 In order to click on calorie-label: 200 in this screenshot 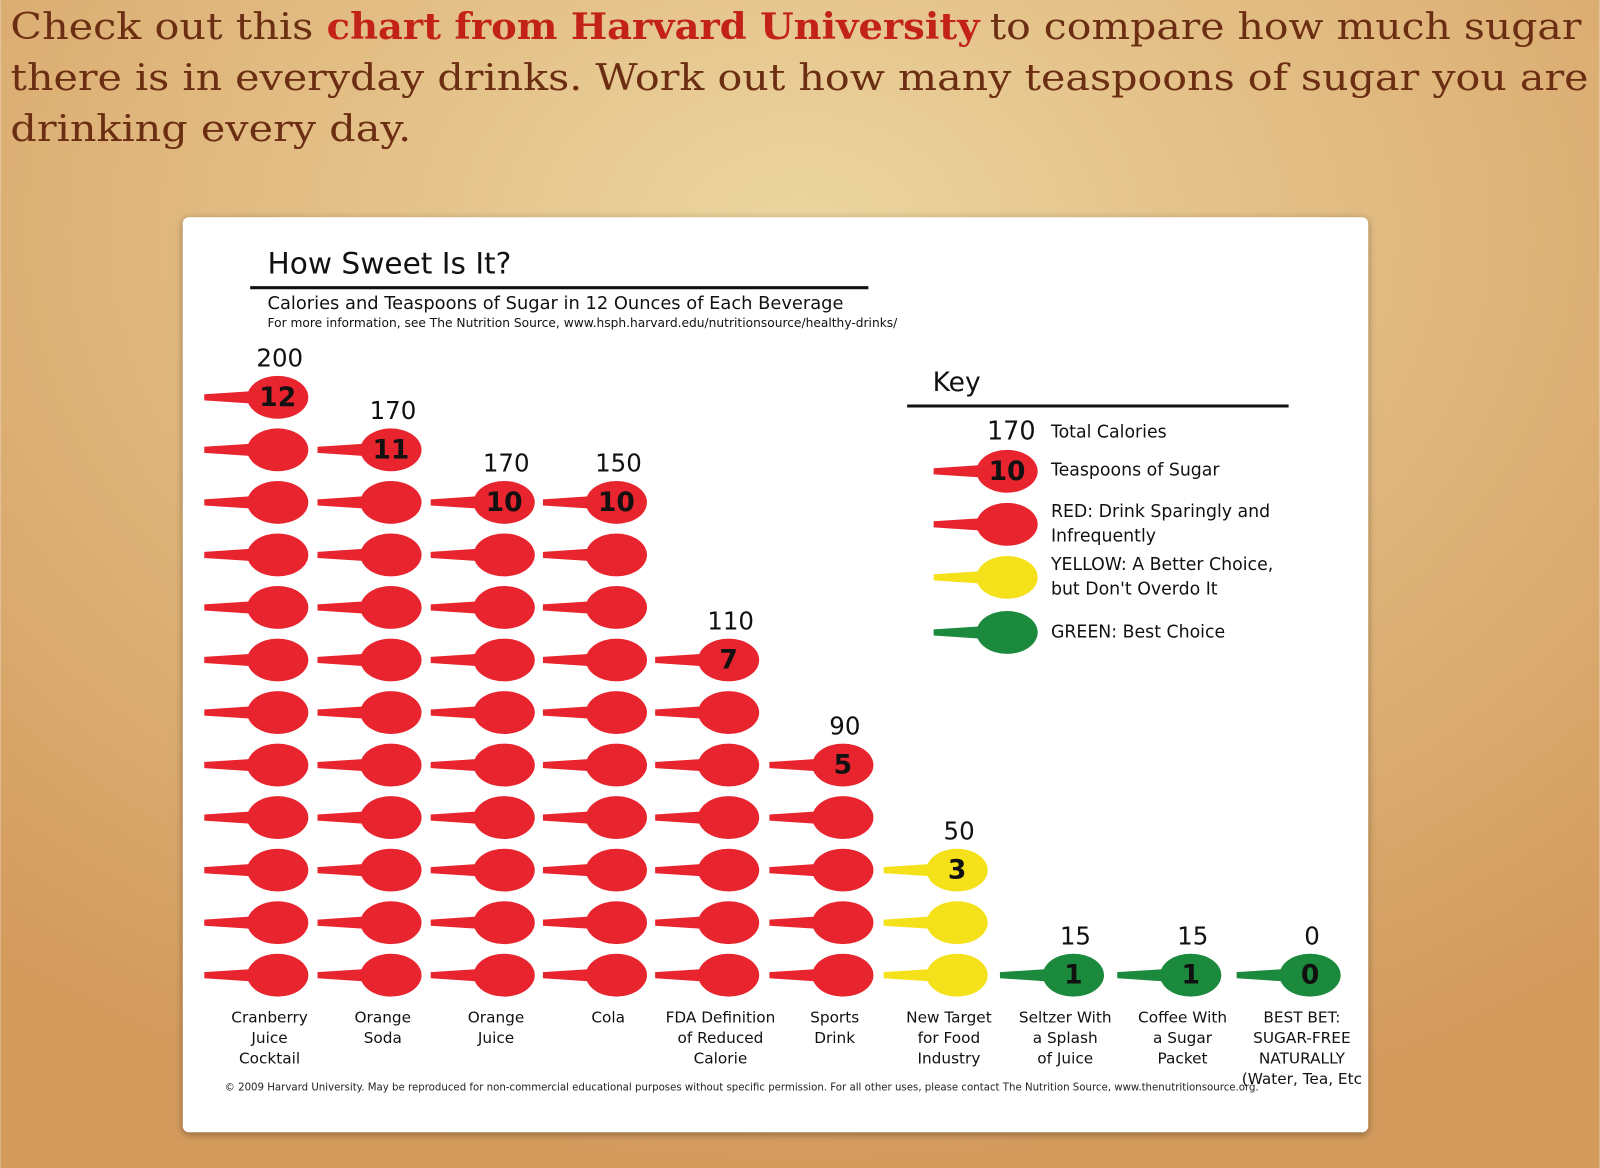, I will do `click(279, 358)`.